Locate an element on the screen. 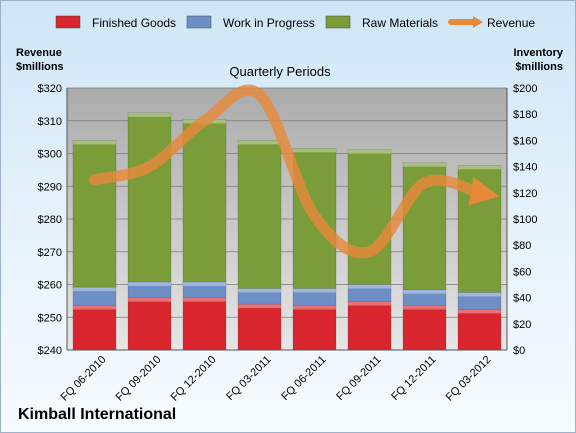 The width and height of the screenshot is (576, 433). chart-subtitle: Quarterly Periods is located at coordinates (280, 71).